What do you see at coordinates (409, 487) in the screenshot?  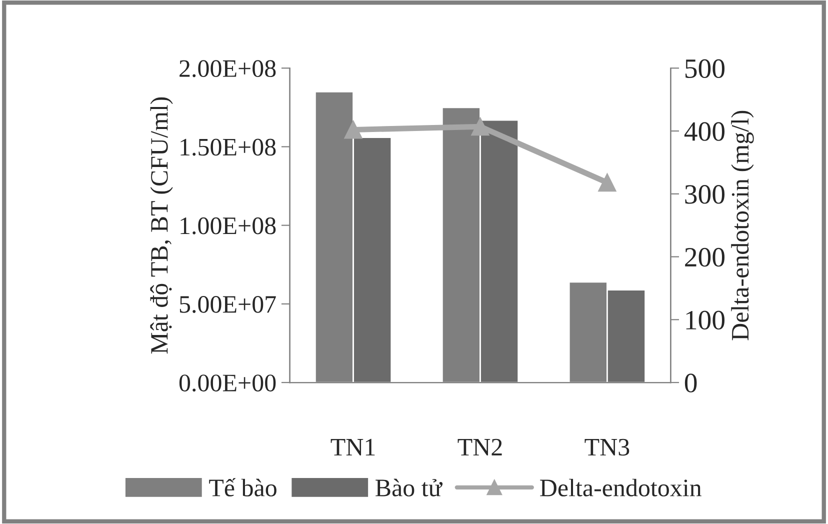 I see `legend-label: Bào tử` at bounding box center [409, 487].